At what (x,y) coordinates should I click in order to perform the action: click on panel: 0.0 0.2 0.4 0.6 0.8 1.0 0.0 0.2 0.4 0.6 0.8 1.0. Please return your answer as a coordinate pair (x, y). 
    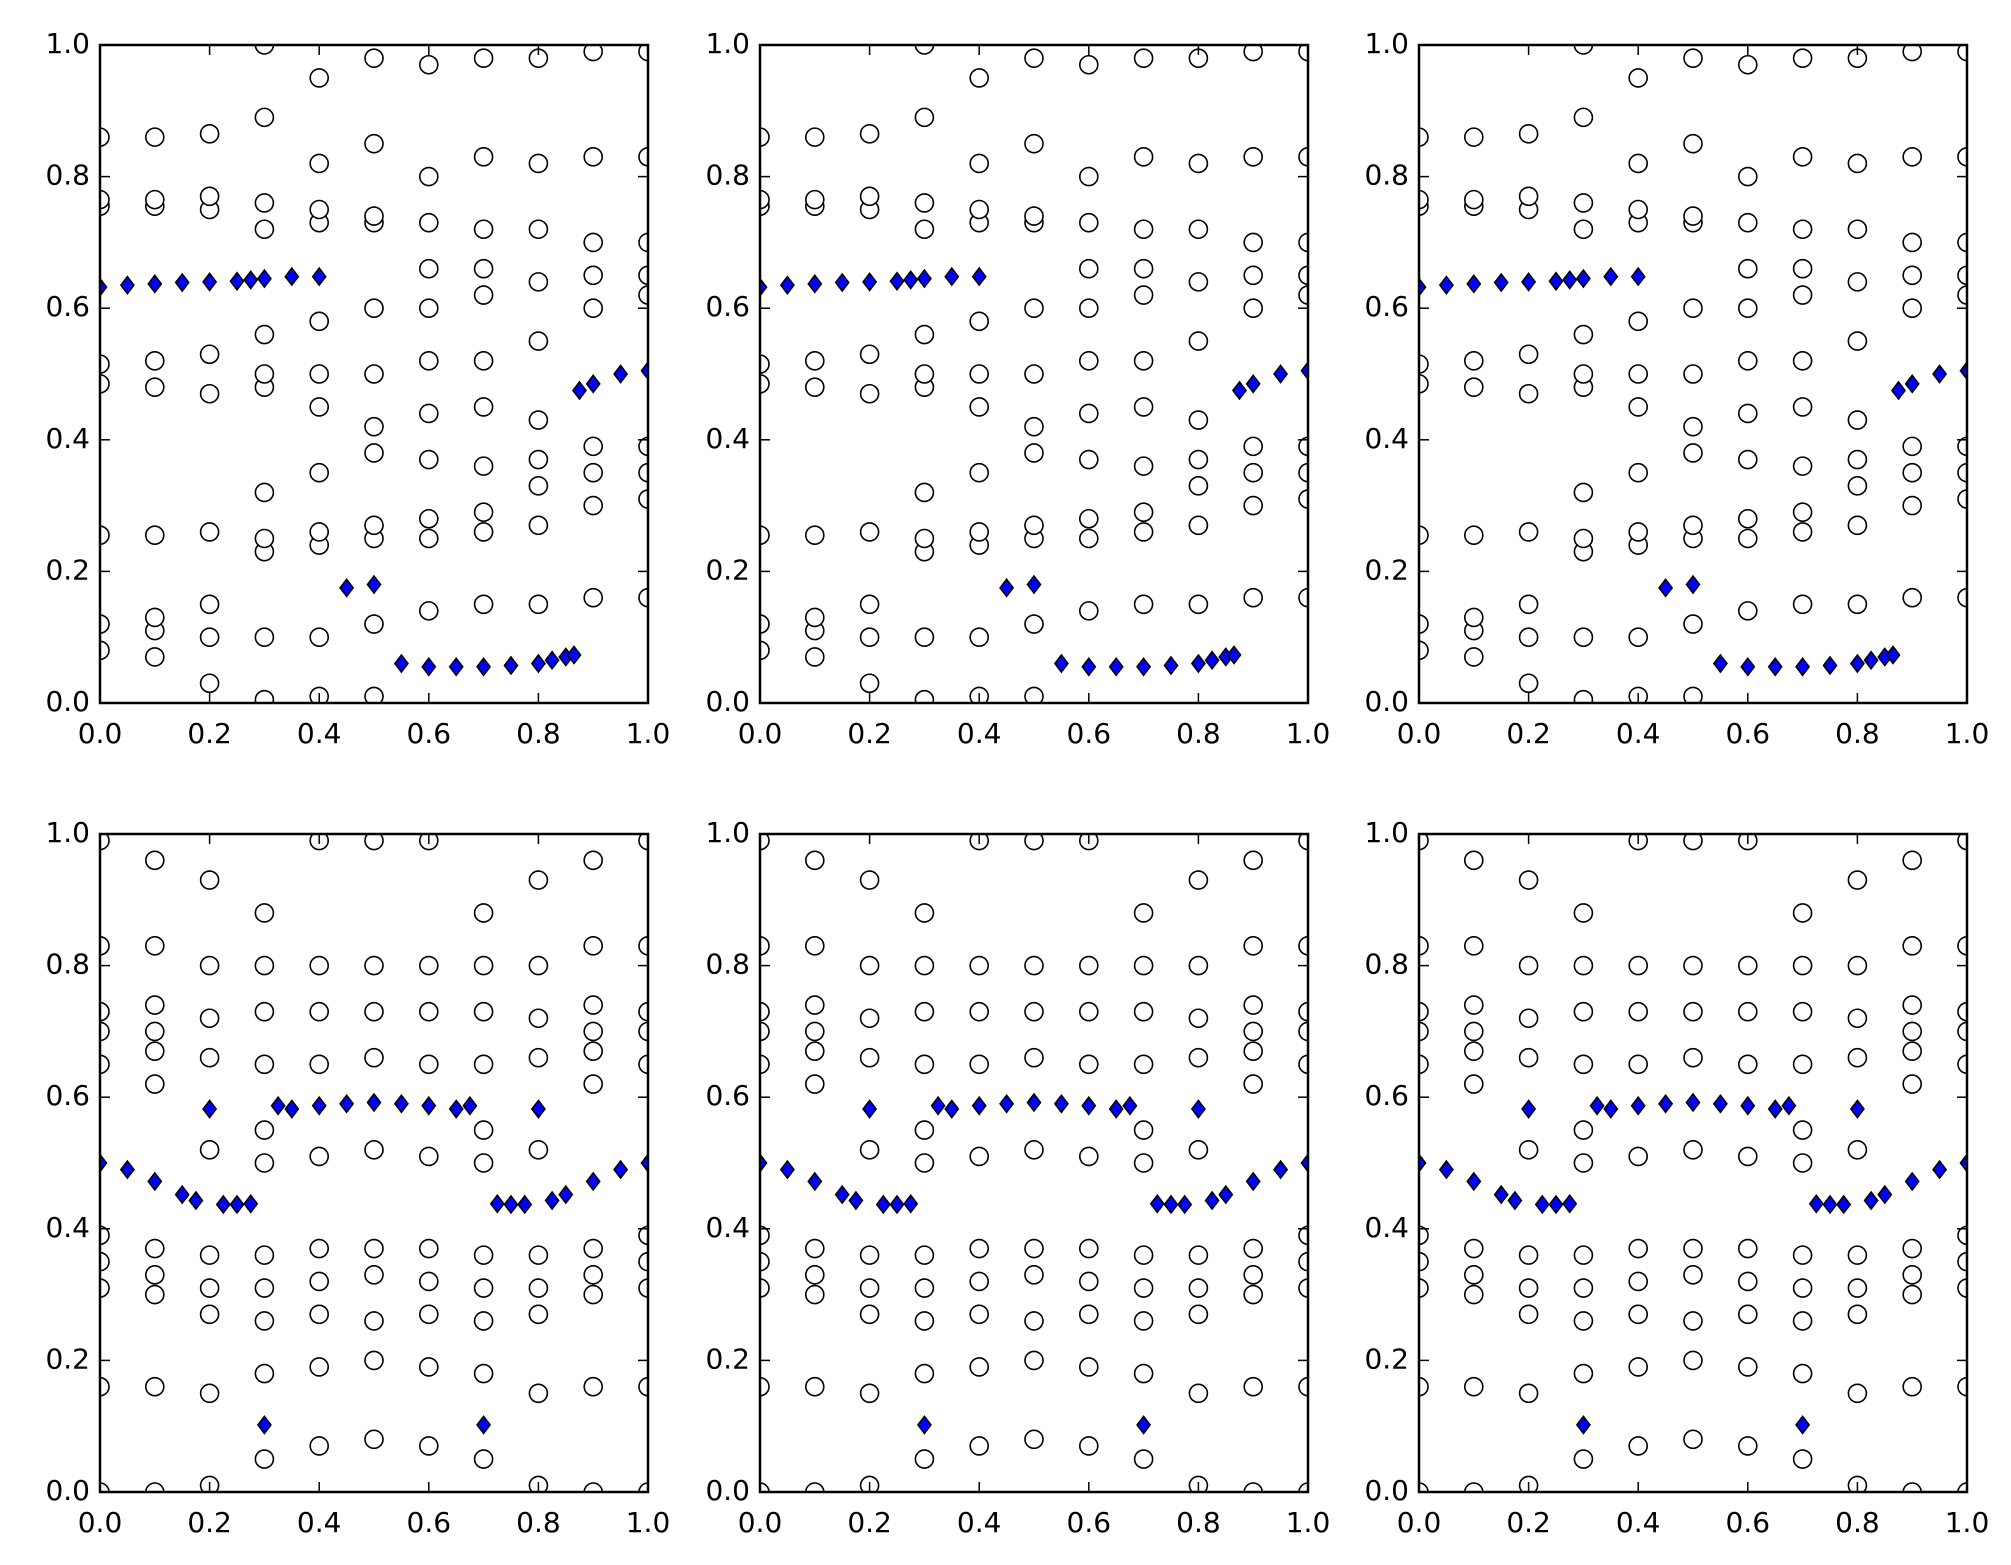
    Looking at the image, I should click on (1017, 388).